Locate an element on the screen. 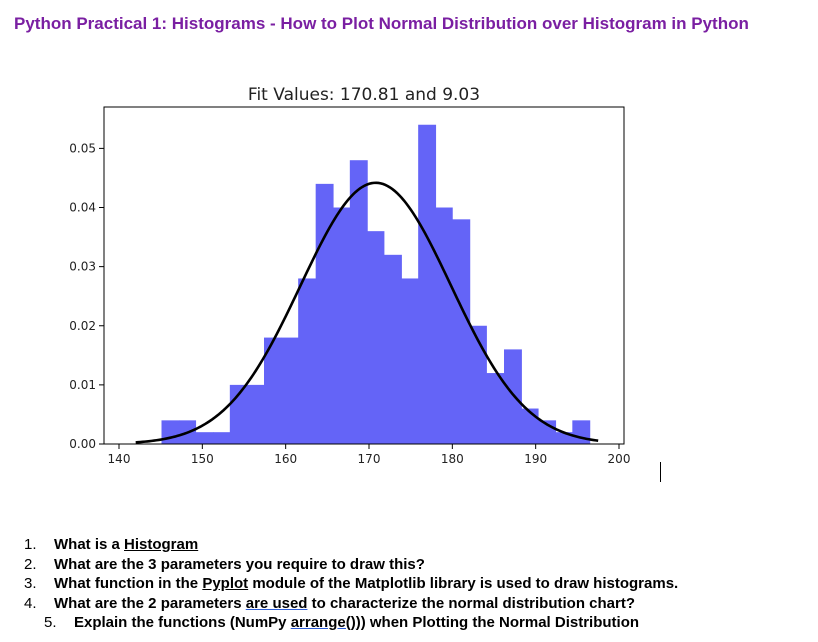 Image resolution: width=818 pixels, height=642 pixels. text-cursor is located at coordinates (660, 472).